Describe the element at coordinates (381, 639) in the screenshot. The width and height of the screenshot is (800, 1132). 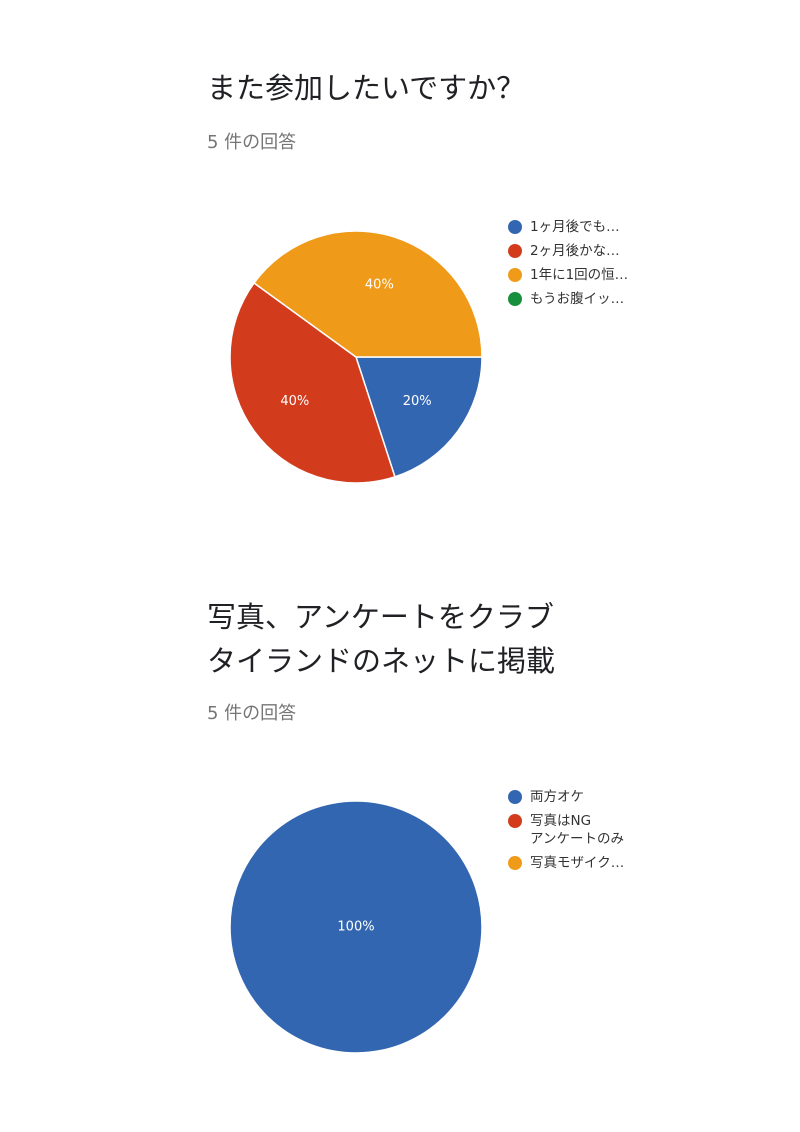
I see `question-title: 写真、アンケートをクラブ タイランドのネットに掲載` at that location.